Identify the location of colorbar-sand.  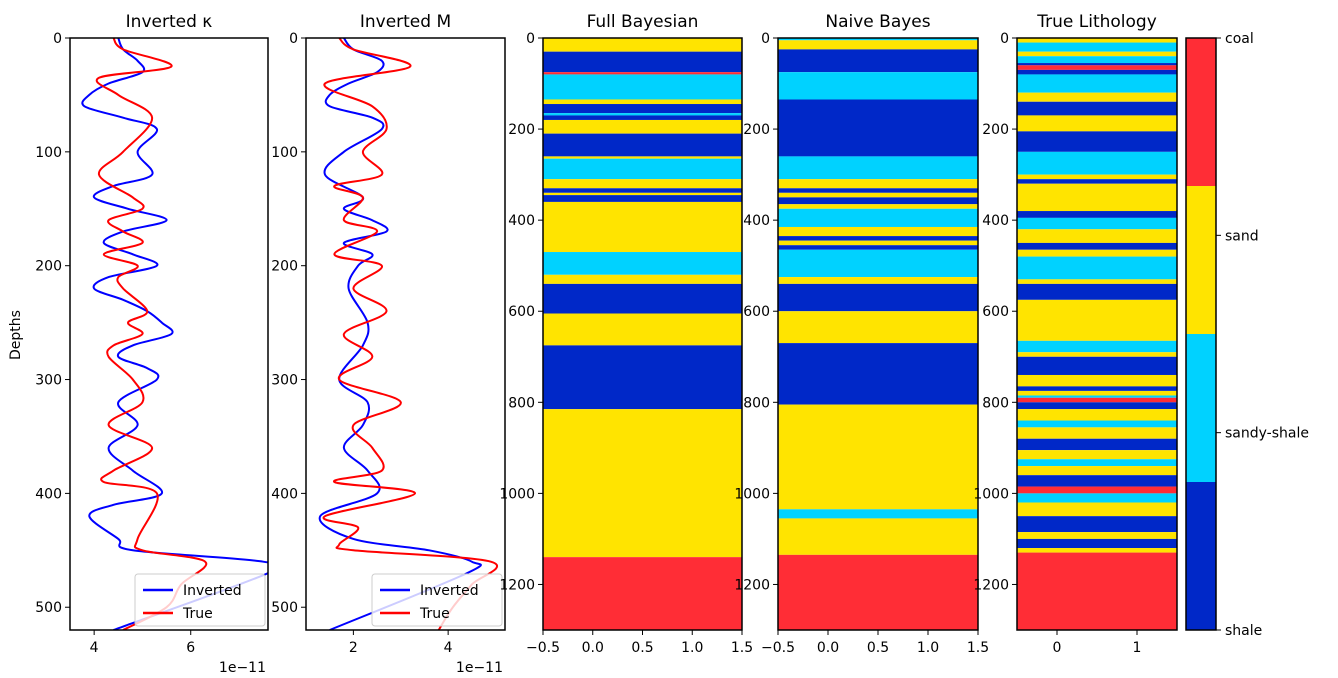
(1201, 260).